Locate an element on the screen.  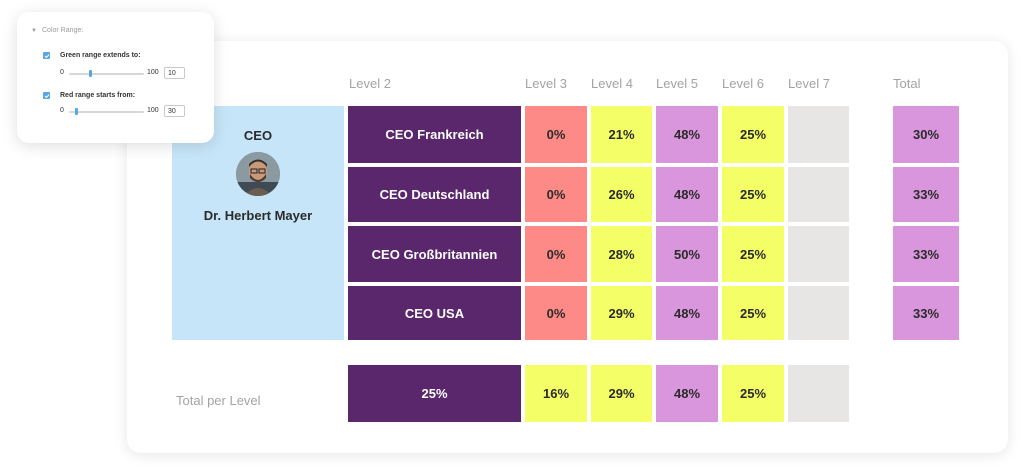
header-level-5: Level 5 is located at coordinates (677, 83).